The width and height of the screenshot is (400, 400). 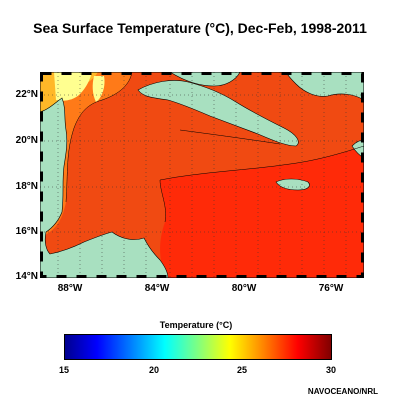 What do you see at coordinates (70, 288) in the screenshot?
I see `lon-label-88w: 88°W` at bounding box center [70, 288].